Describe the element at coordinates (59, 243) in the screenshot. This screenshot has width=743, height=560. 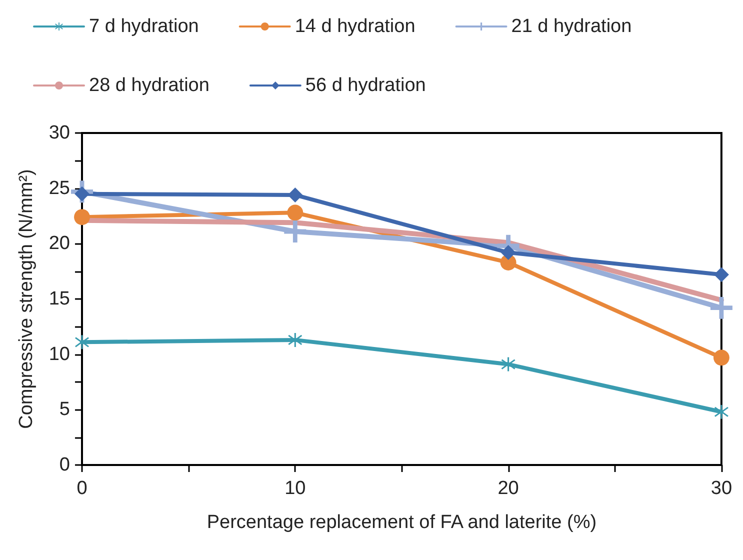
I see `y-tick-label: 20` at that location.